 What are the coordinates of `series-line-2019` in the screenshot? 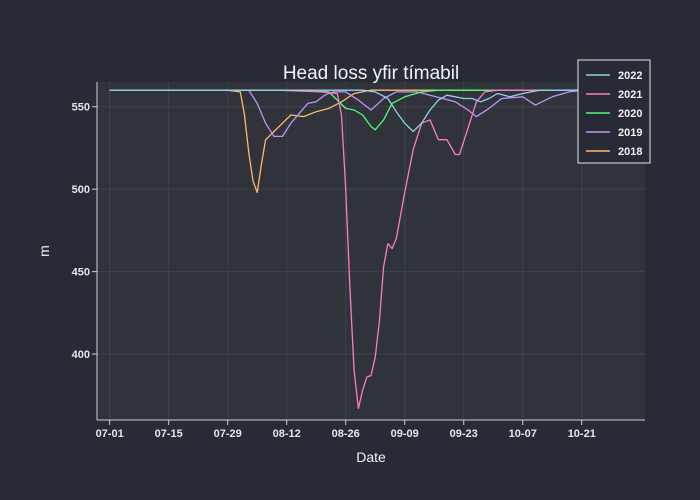 It's located at (354, 113).